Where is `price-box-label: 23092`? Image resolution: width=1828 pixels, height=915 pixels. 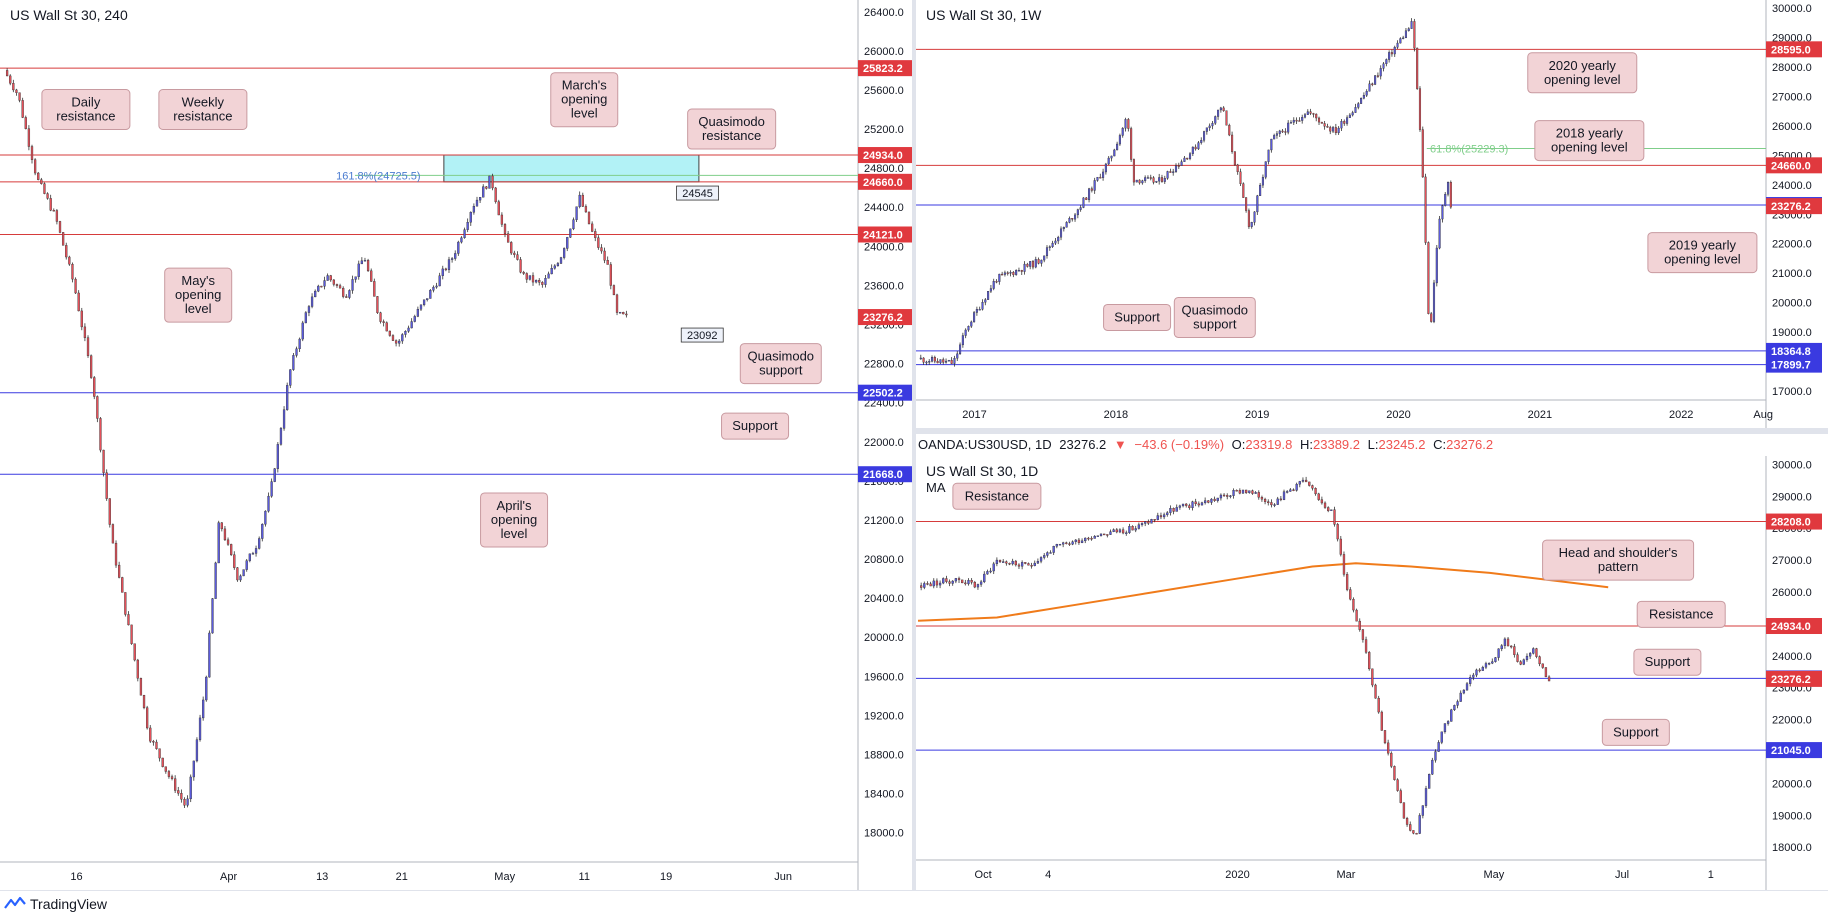 price-box-label: 23092 is located at coordinates (702, 336).